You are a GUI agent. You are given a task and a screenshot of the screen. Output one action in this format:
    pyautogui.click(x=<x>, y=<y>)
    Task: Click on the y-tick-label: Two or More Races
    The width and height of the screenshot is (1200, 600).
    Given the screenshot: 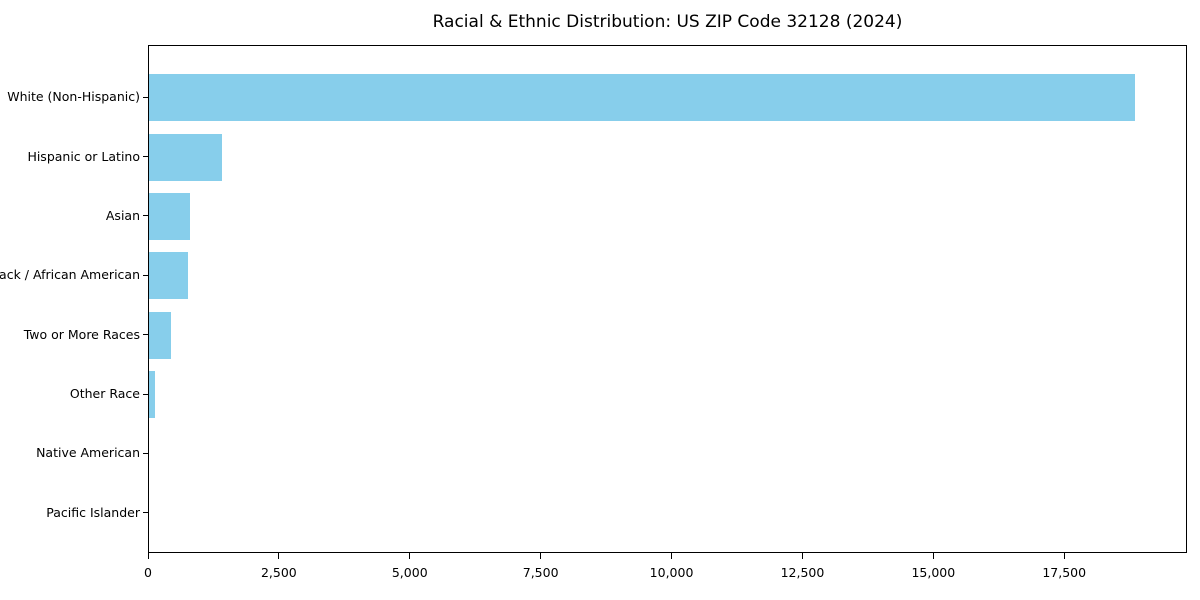 What is the action you would take?
    pyautogui.click(x=81, y=334)
    